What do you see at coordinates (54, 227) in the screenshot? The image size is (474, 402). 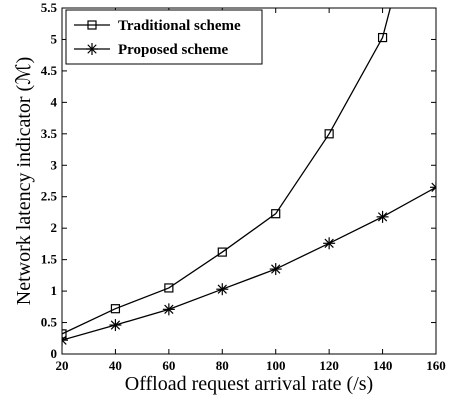 I see `y-tick-label: 2` at bounding box center [54, 227].